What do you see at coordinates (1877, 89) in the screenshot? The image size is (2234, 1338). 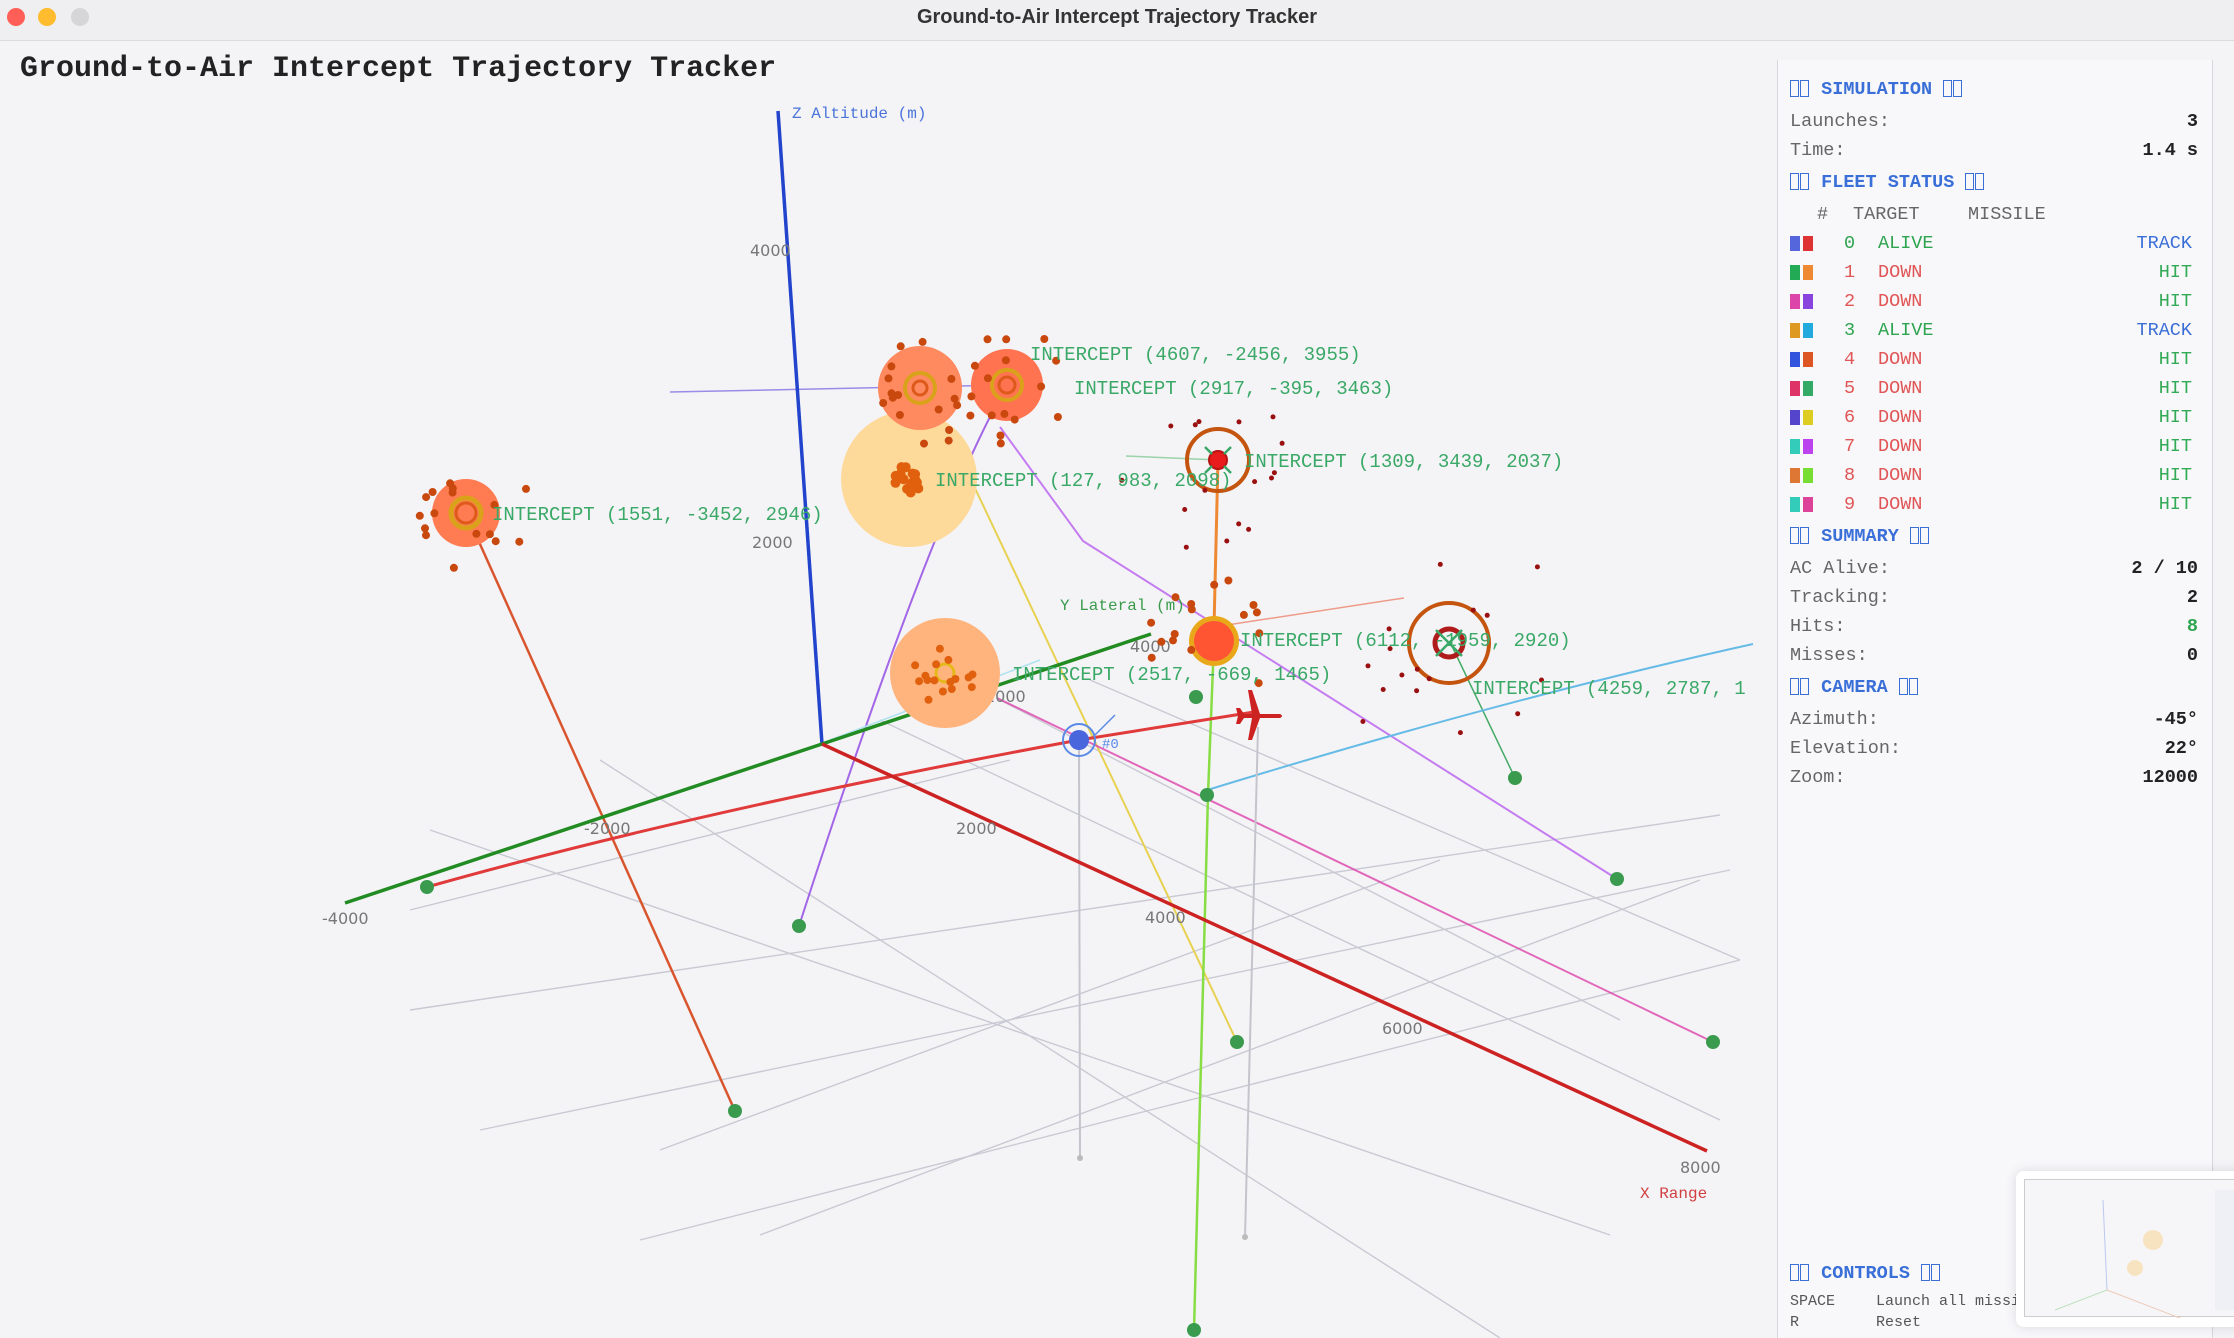 I see `section-title: SIMULATION` at bounding box center [1877, 89].